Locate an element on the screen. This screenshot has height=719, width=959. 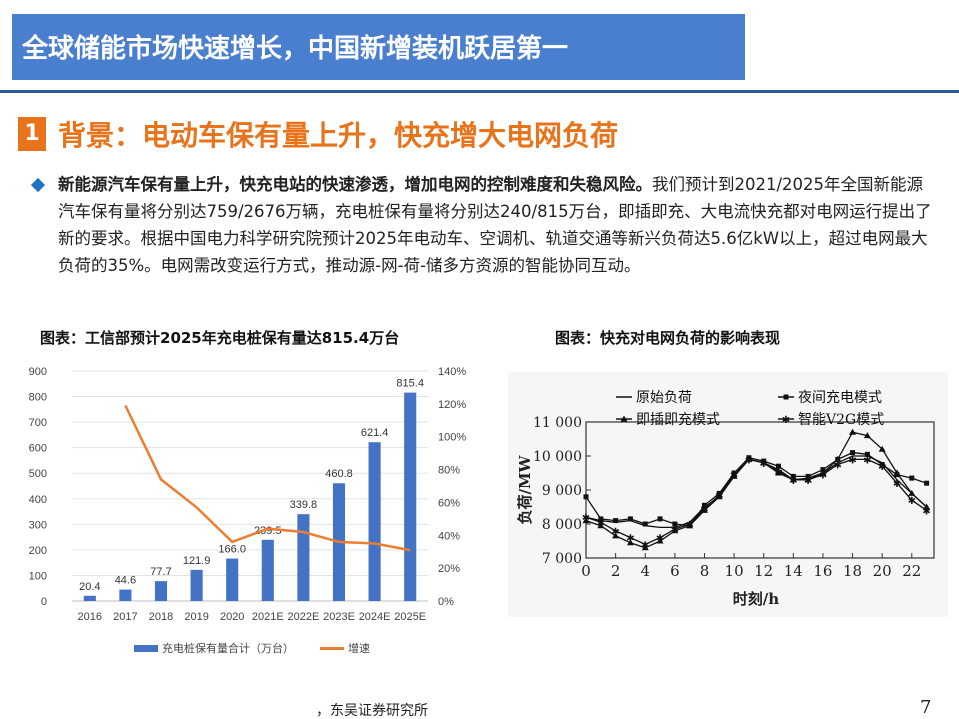
x-tick-label: 20 is located at coordinates (882, 571).